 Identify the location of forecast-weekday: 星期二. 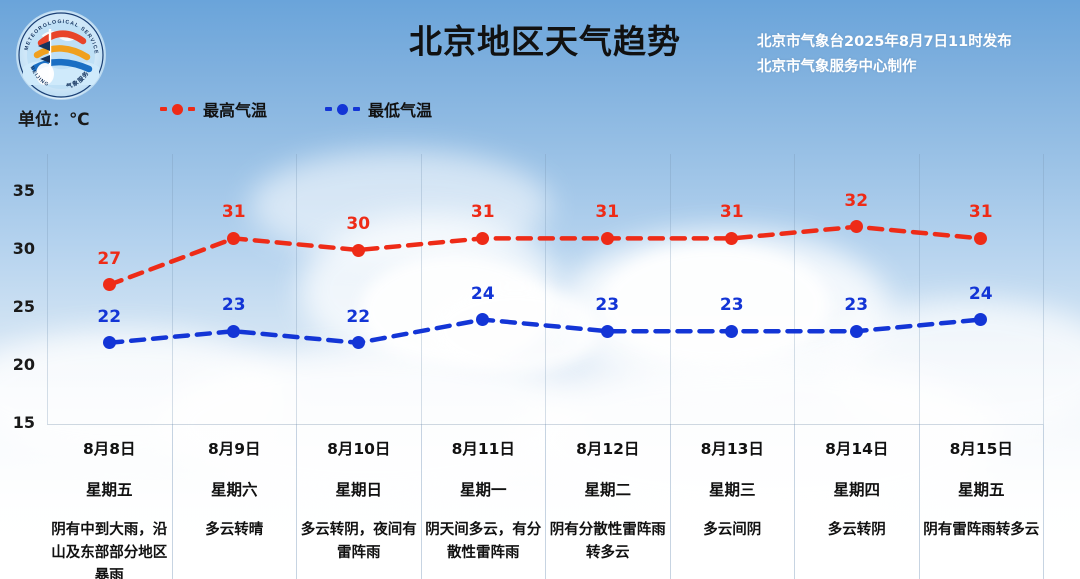
(607, 490).